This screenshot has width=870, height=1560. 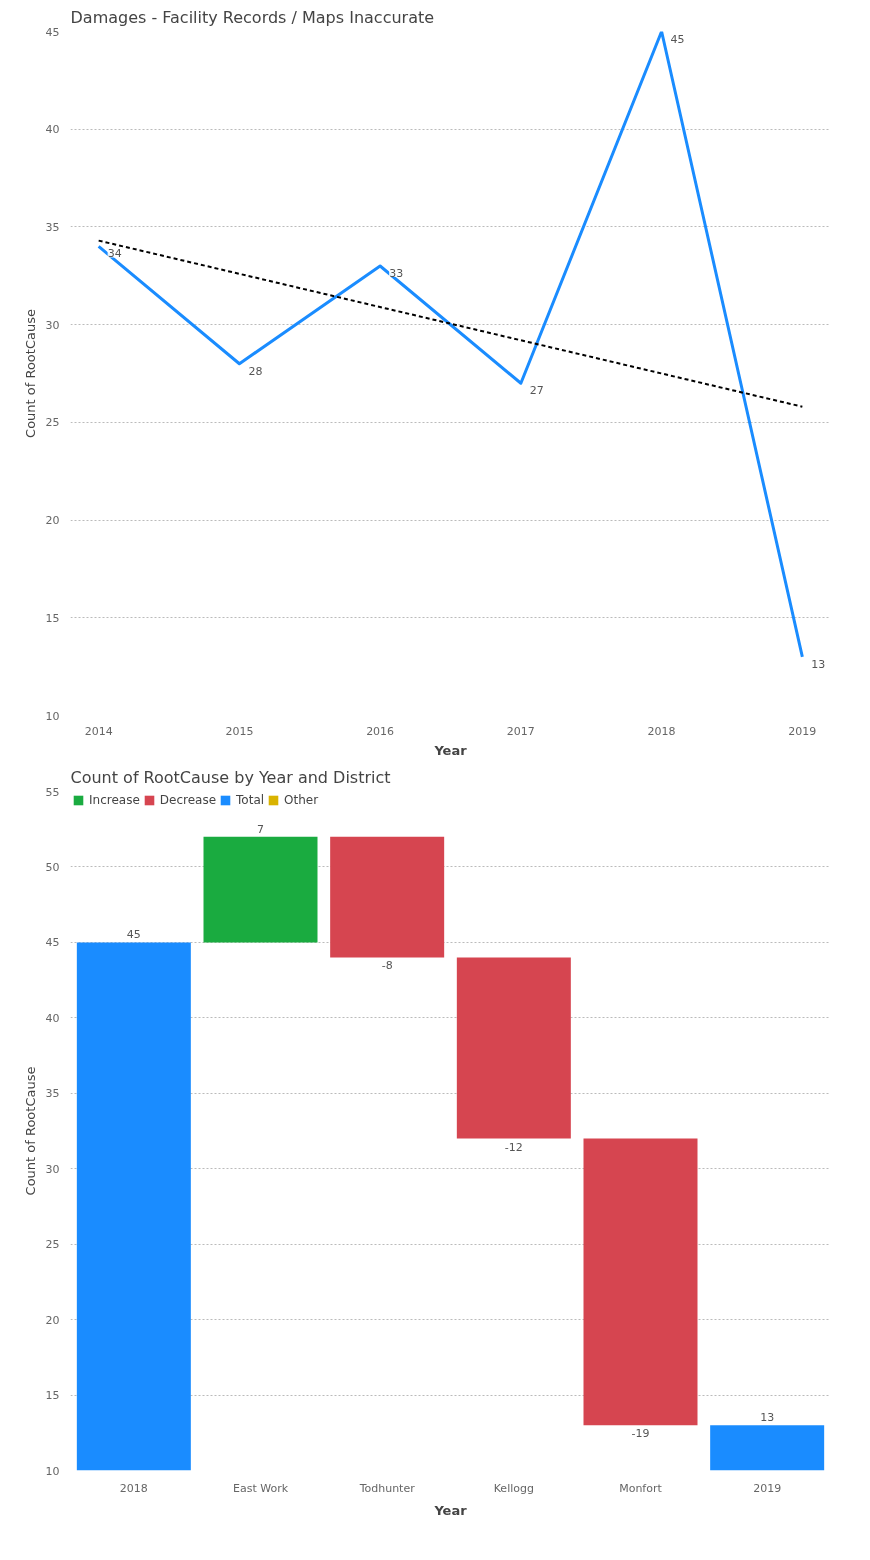 What do you see at coordinates (640, 1434) in the screenshot?
I see `data-label: -19` at bounding box center [640, 1434].